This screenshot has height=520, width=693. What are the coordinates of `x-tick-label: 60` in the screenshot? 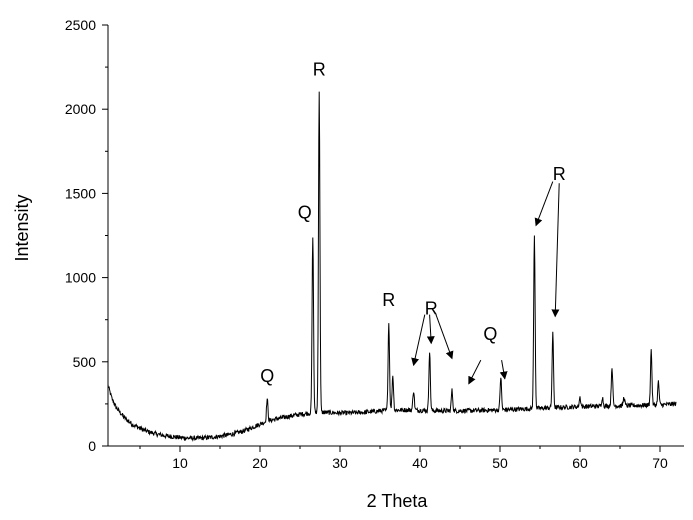 It's located at (580, 463).